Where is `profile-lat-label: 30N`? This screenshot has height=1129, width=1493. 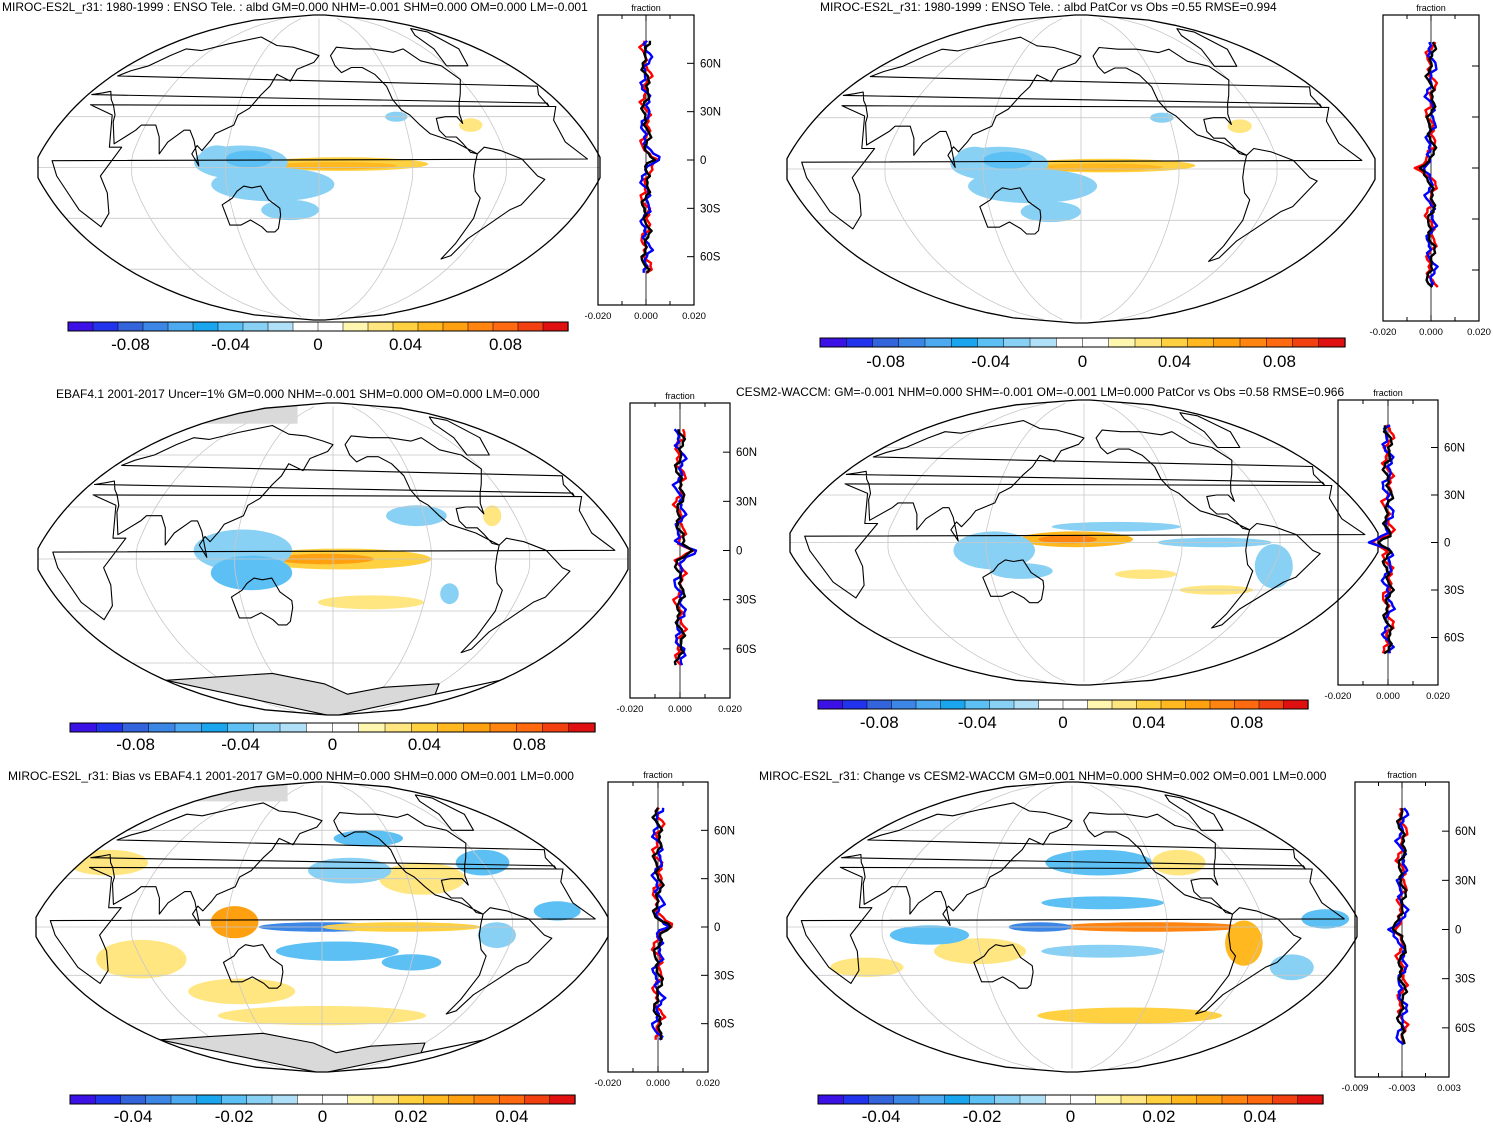
profile-lat-label: 30N is located at coordinates (724, 880).